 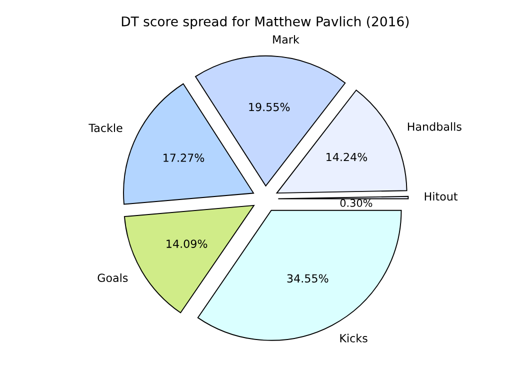 What do you see at coordinates (307, 278) in the screenshot?
I see `data-label: 34.55%` at bounding box center [307, 278].